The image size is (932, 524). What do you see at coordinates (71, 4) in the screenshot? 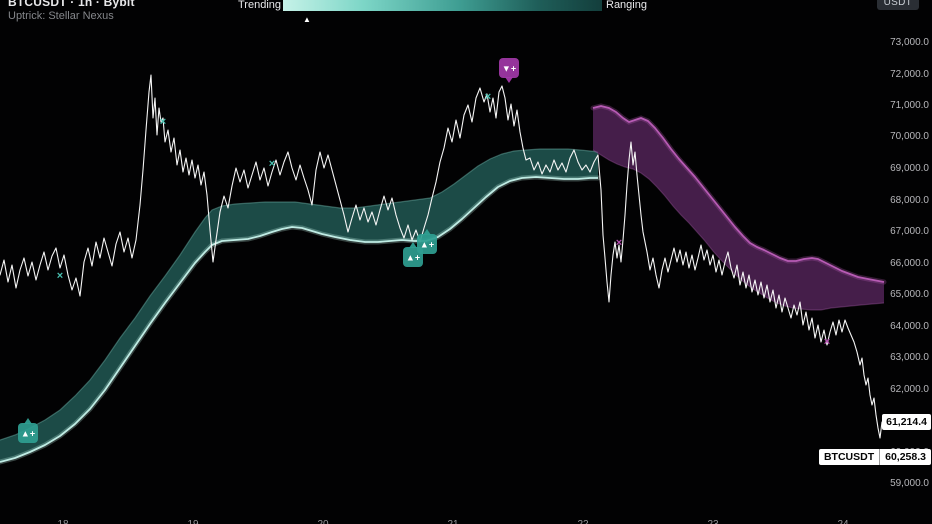
I see `symbol-title: BTCUSDT · 1h · Bybit` at bounding box center [71, 4].